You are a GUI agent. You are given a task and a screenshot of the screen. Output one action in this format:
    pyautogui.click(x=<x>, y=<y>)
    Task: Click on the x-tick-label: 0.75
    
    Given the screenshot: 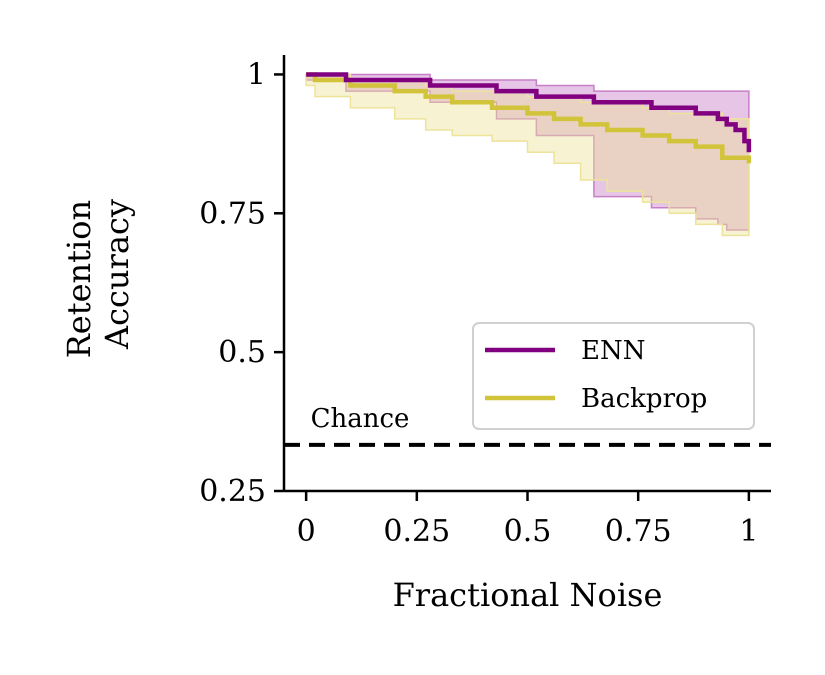 What is the action you would take?
    pyautogui.click(x=638, y=531)
    